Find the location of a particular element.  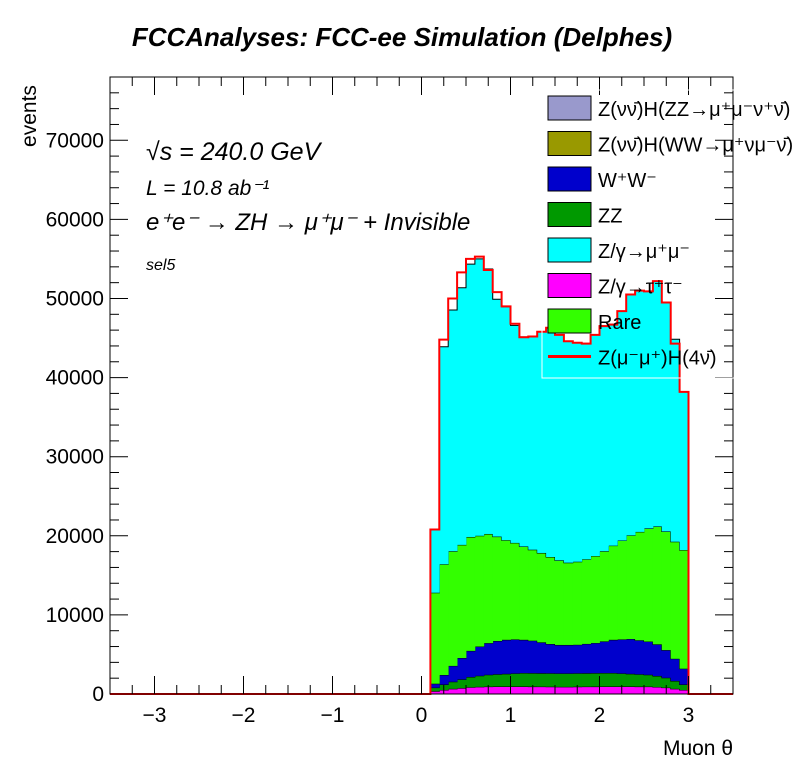

y-tick-label: 10000 is located at coordinates (75, 615).